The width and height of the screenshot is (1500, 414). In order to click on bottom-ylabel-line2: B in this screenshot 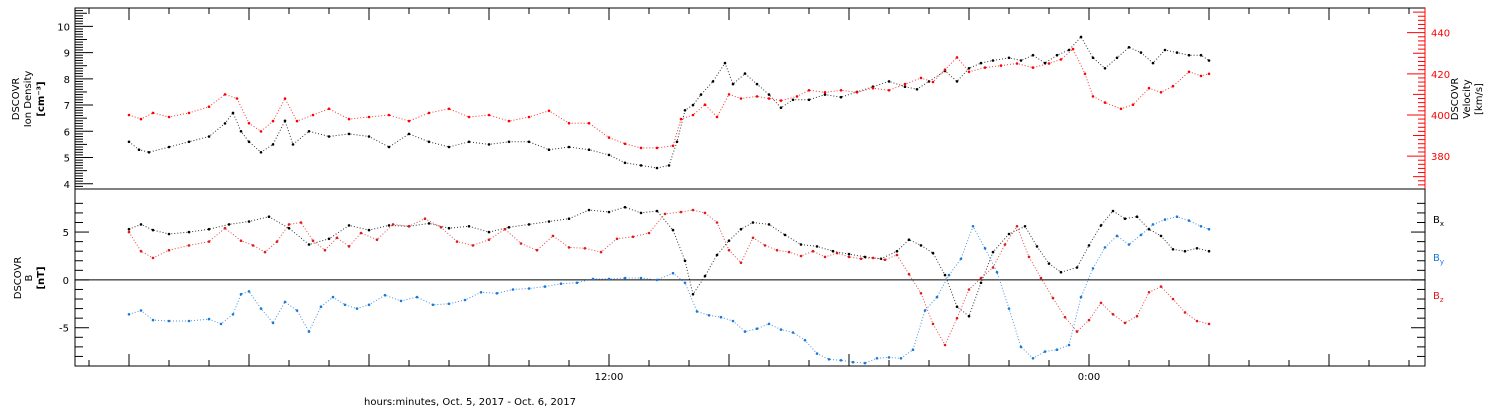, I will do `click(29, 277)`.